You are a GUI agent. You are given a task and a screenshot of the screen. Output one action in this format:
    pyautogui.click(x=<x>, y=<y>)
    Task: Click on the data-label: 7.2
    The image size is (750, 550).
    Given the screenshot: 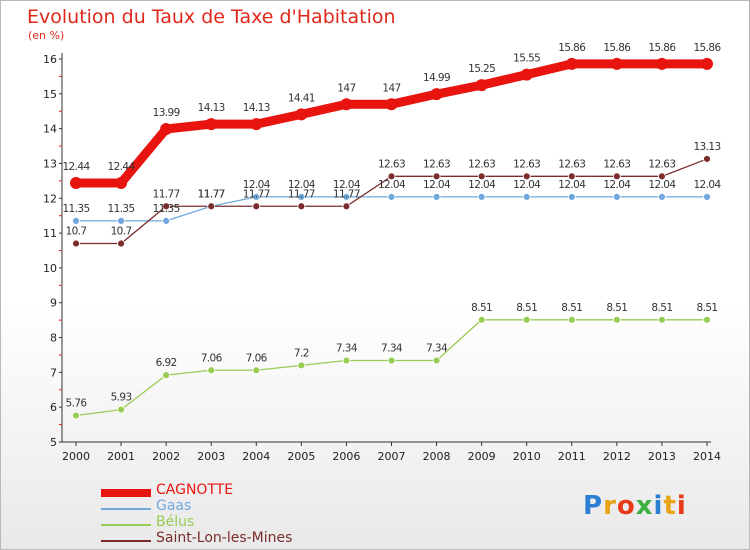 What is the action you would take?
    pyautogui.click(x=301, y=353)
    